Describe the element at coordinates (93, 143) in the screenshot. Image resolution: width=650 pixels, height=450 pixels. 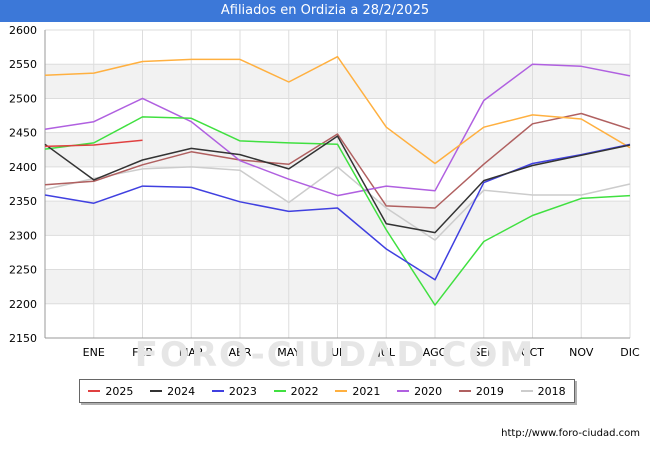
I see `series-line-2025` at that location.